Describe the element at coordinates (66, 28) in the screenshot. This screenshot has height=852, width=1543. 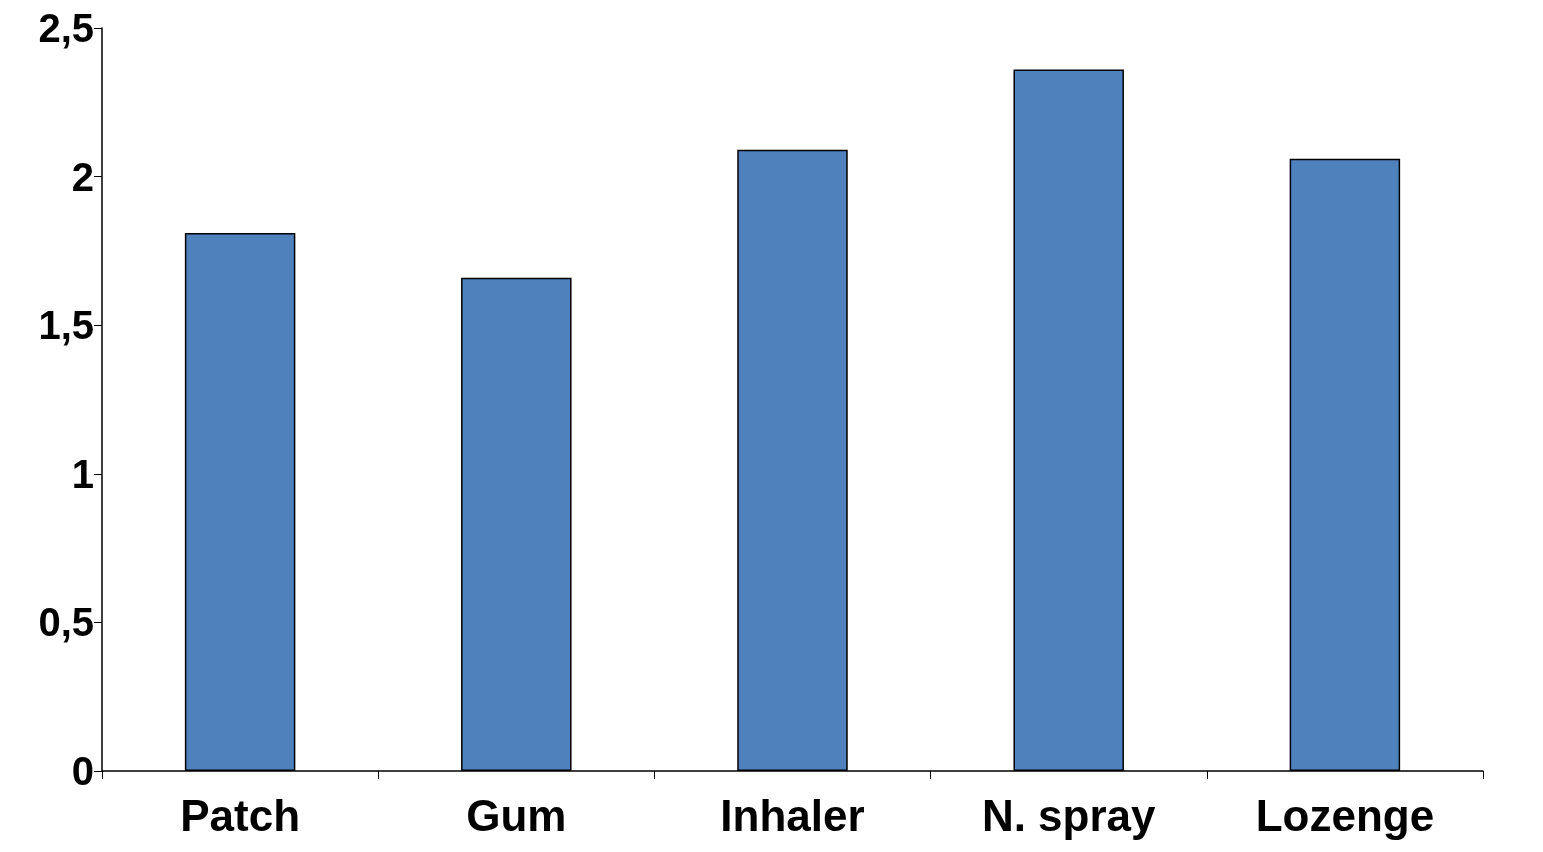
I see `y-tick-label: 2,5` at that location.